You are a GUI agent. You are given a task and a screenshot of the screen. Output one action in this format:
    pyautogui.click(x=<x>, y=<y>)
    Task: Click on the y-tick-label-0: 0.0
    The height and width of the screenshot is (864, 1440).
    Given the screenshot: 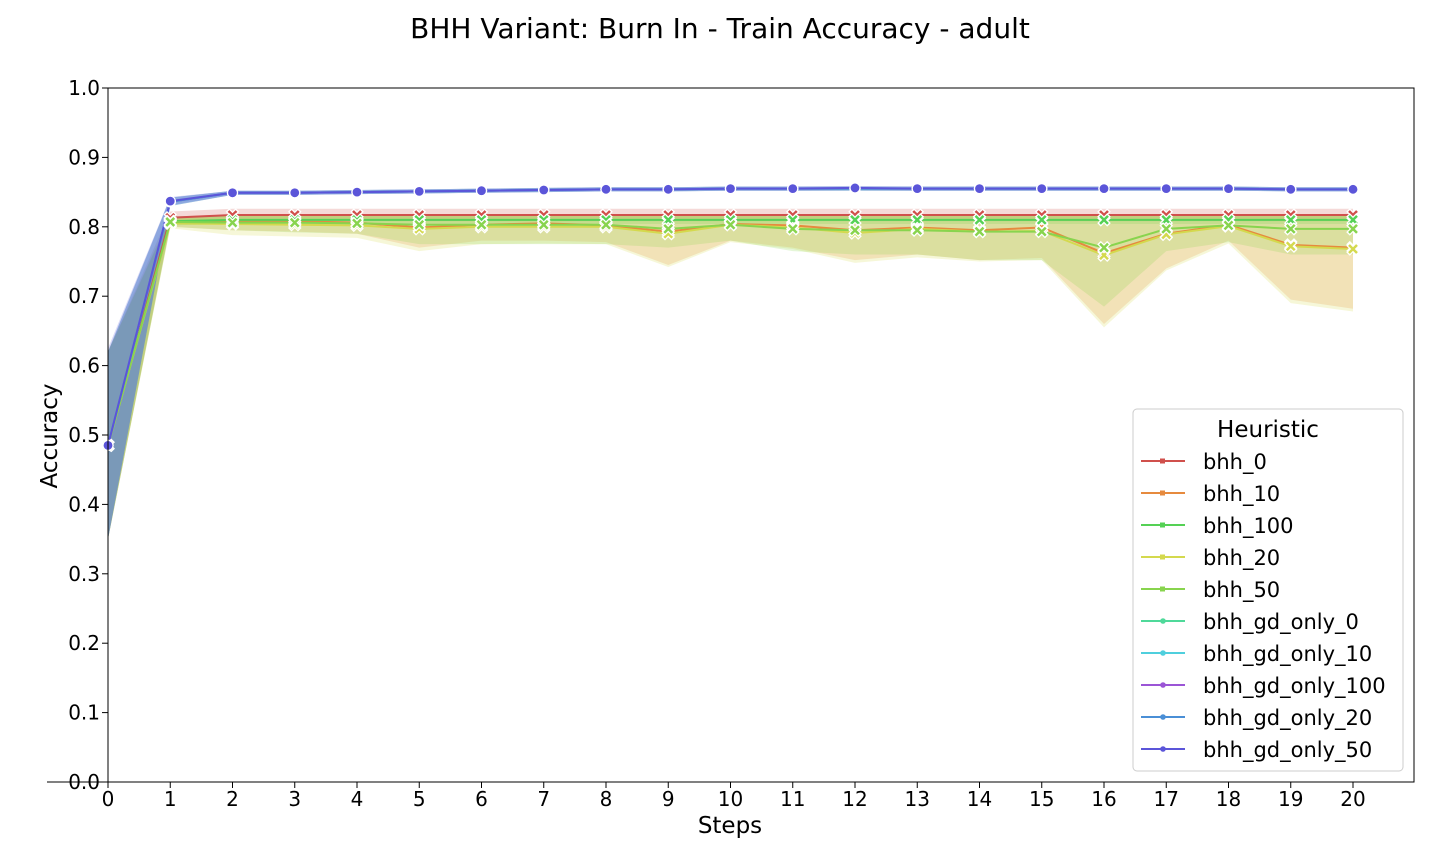 What is the action you would take?
    pyautogui.click(x=84, y=782)
    